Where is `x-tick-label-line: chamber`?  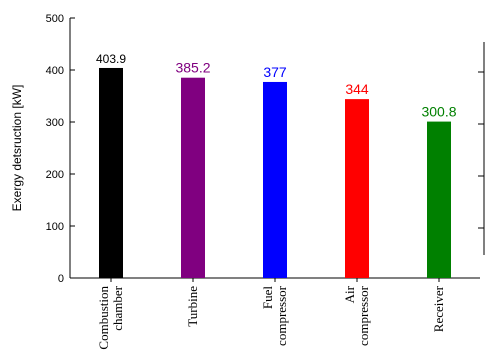 x-tick-label-line: chamber is located at coordinates (117, 307).